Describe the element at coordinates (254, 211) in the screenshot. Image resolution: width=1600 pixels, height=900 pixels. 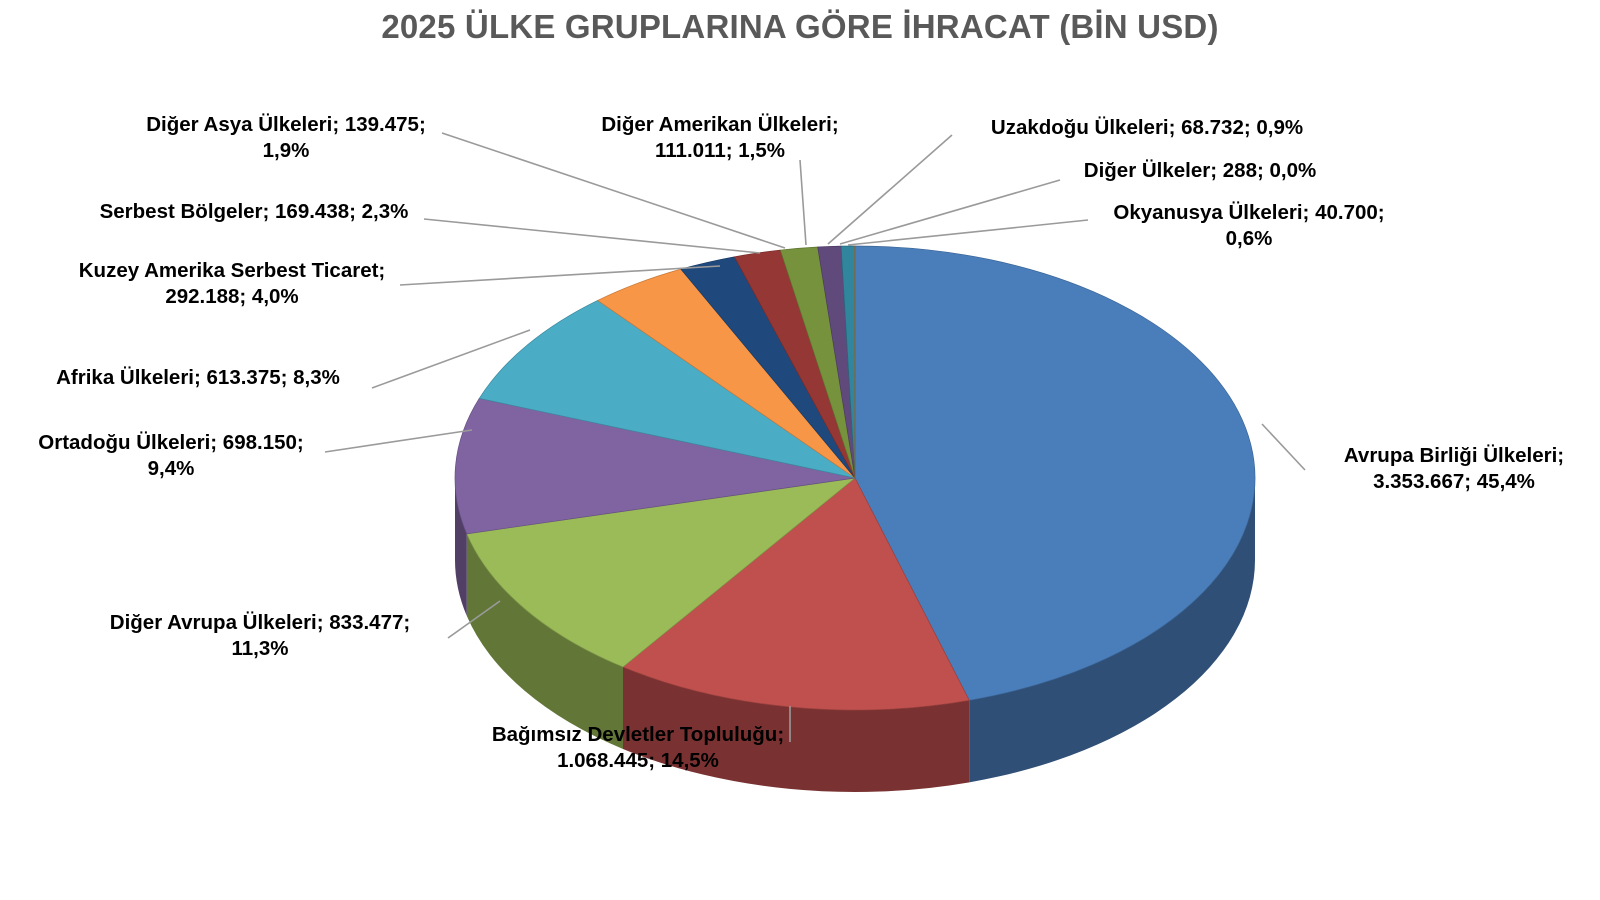
I see `data-label-serbest-bolgeler: Serbest Bölgeler; 169.438; 2,3%` at that location.